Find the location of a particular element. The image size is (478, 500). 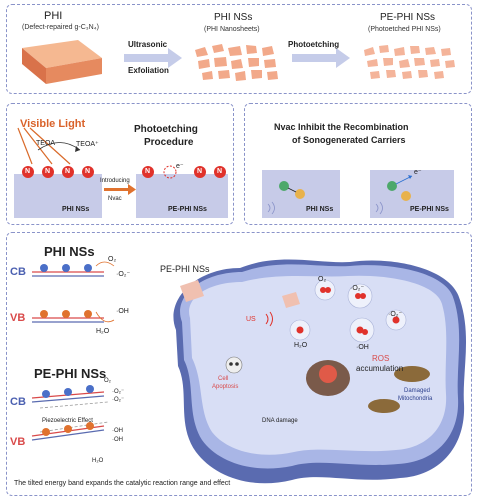

pe-phi-block-label: PE-PHI NSs is located at coordinates (429, 209).